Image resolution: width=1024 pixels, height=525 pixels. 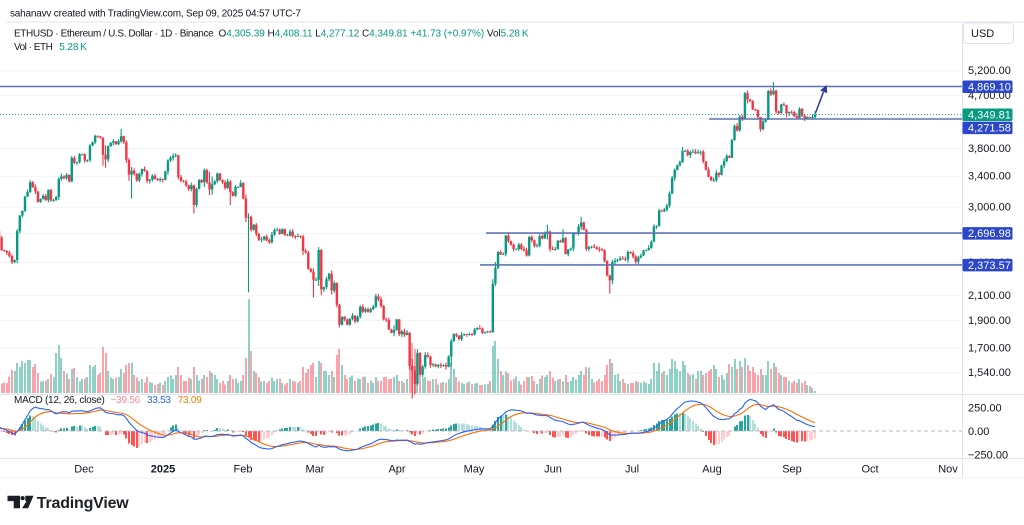 I want to click on svg-text: 2,696.98, so click(x=989, y=234).